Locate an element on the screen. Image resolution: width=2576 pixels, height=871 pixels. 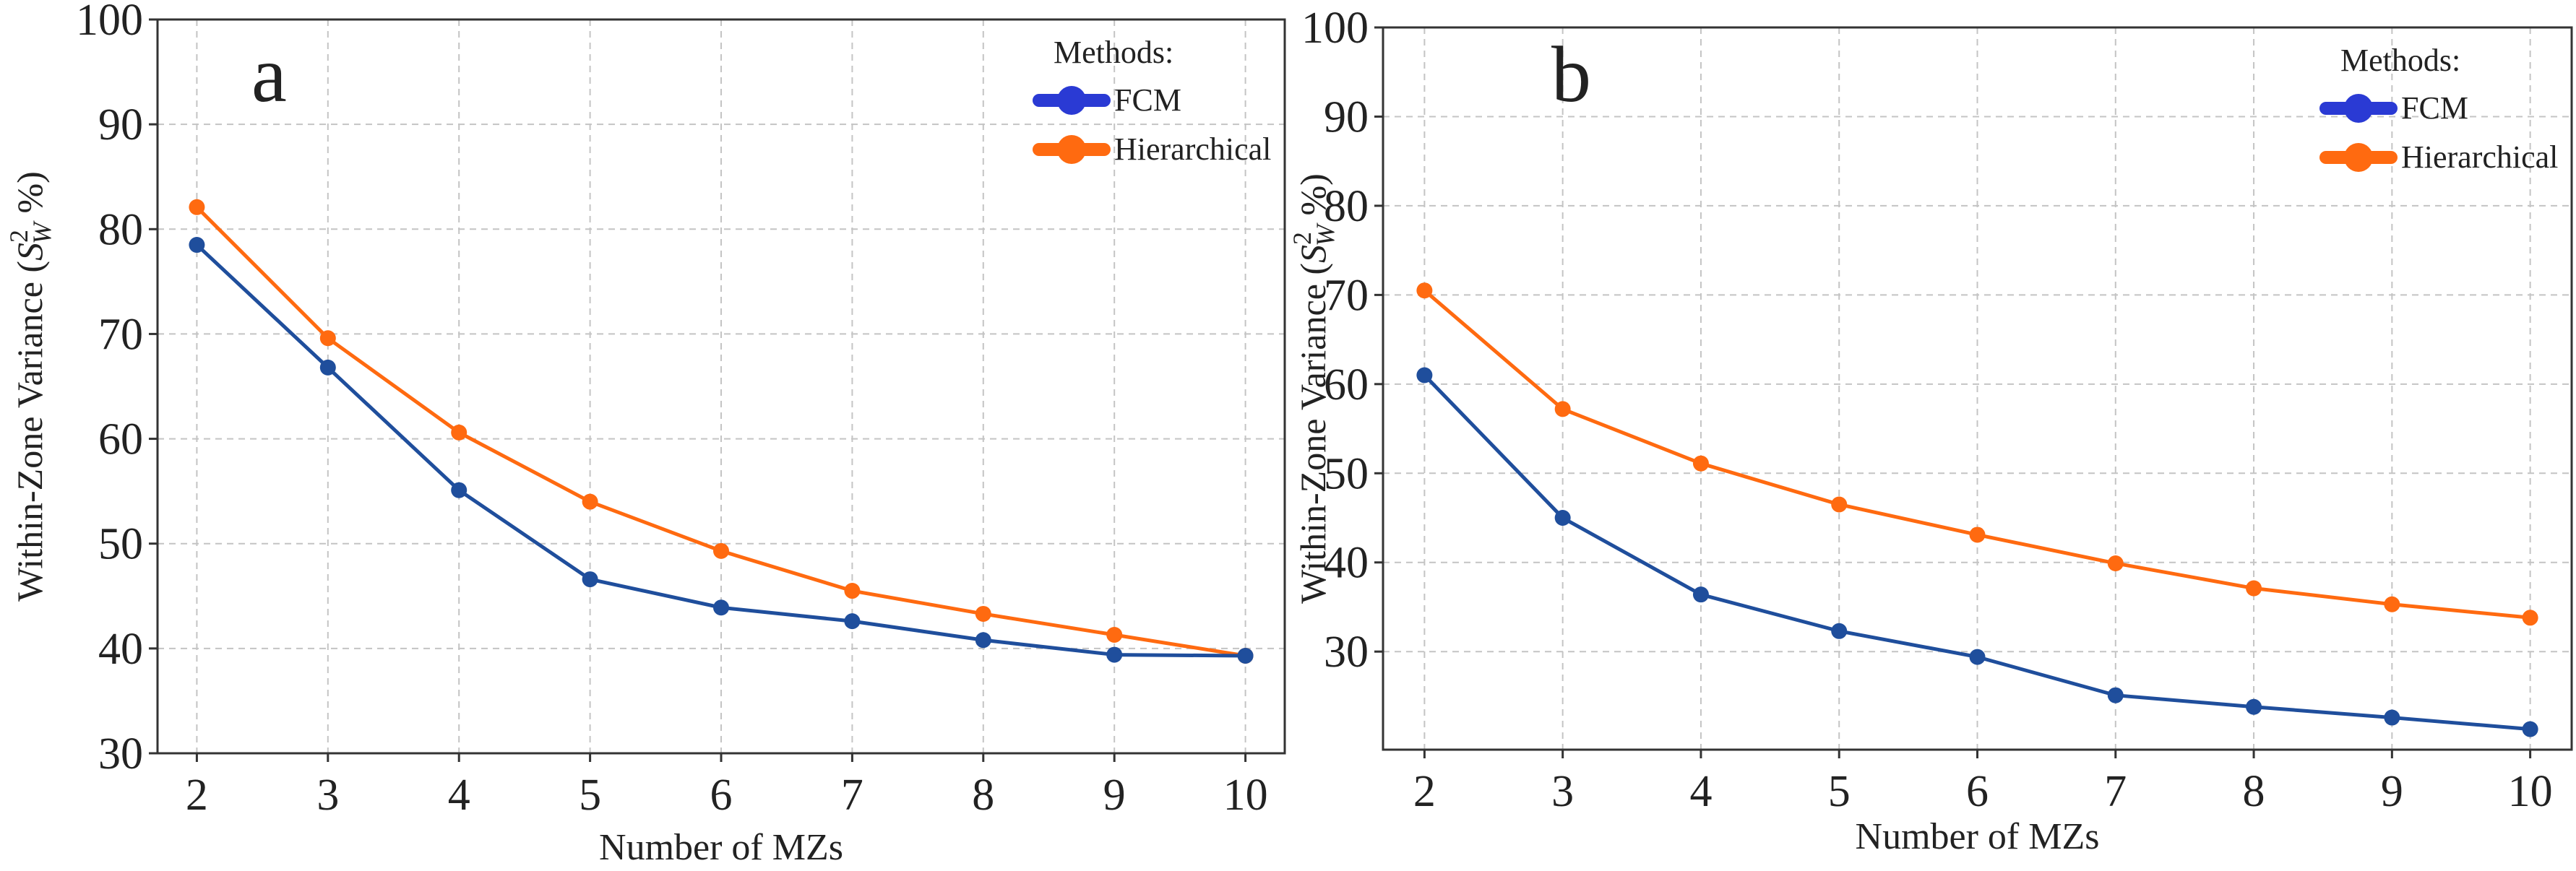
panel-letter: b is located at coordinates (1571, 74).